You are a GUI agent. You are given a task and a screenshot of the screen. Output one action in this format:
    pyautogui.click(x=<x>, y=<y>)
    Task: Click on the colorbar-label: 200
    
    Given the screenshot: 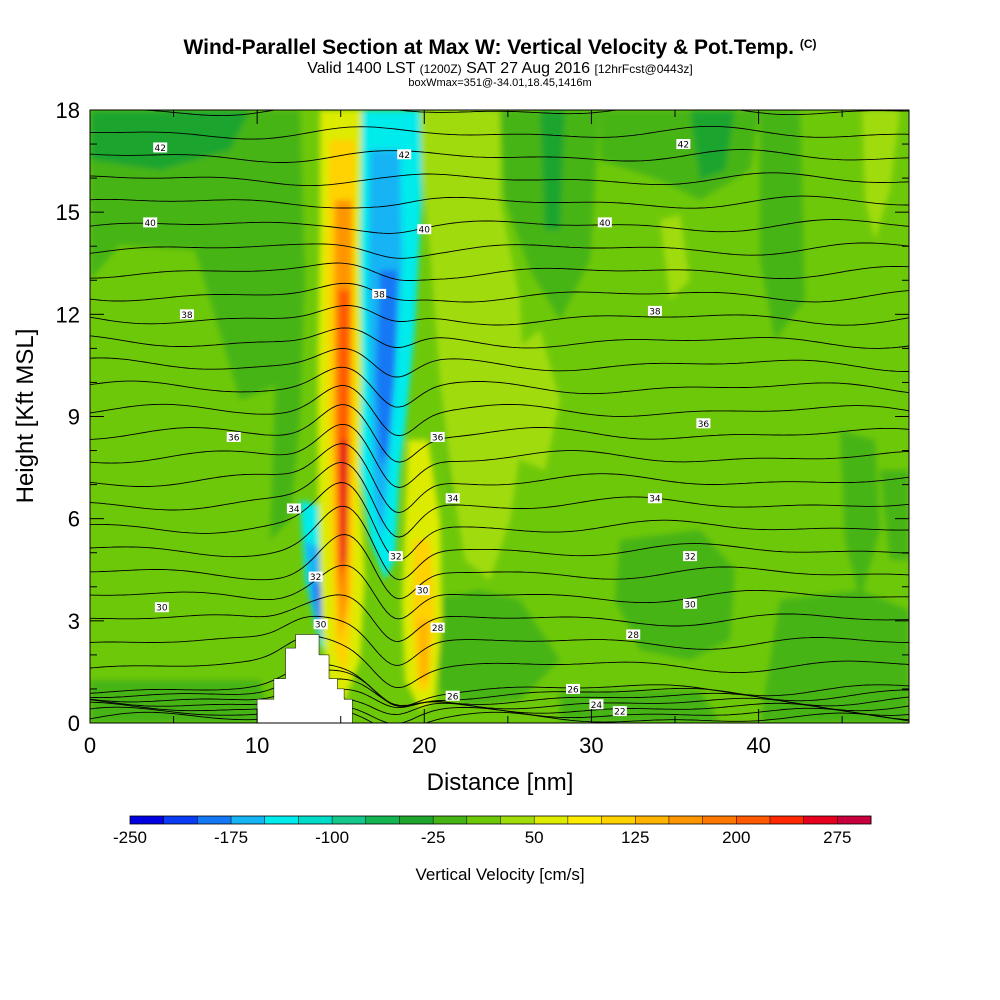 What is the action you would take?
    pyautogui.click(x=736, y=837)
    